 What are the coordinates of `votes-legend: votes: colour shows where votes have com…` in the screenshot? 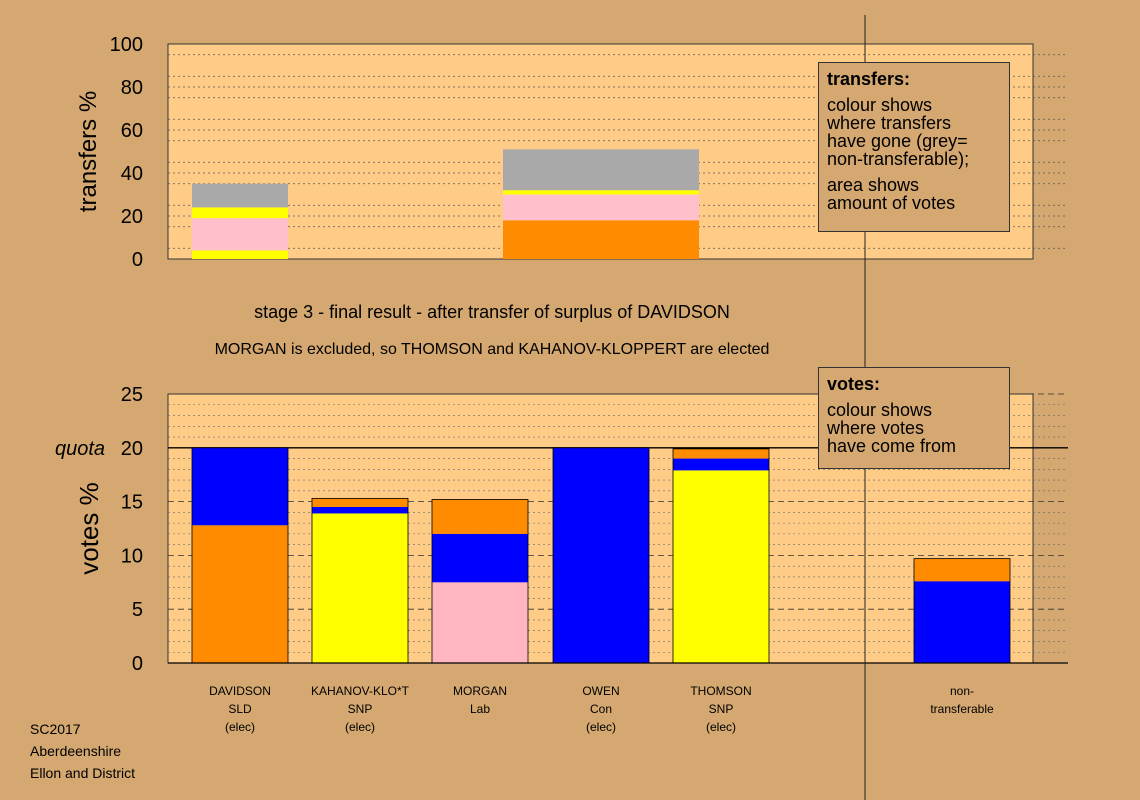 It's located at (914, 418).